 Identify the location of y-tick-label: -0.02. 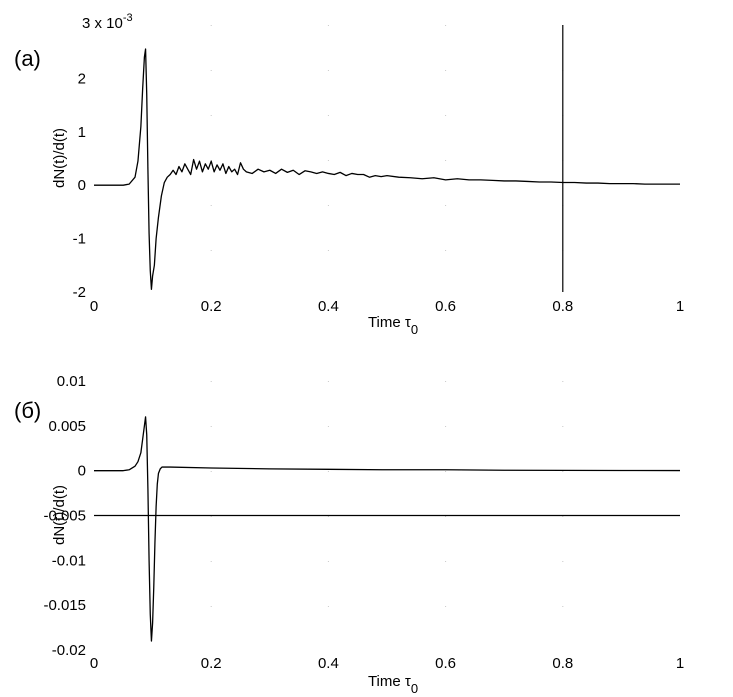
(69, 650).